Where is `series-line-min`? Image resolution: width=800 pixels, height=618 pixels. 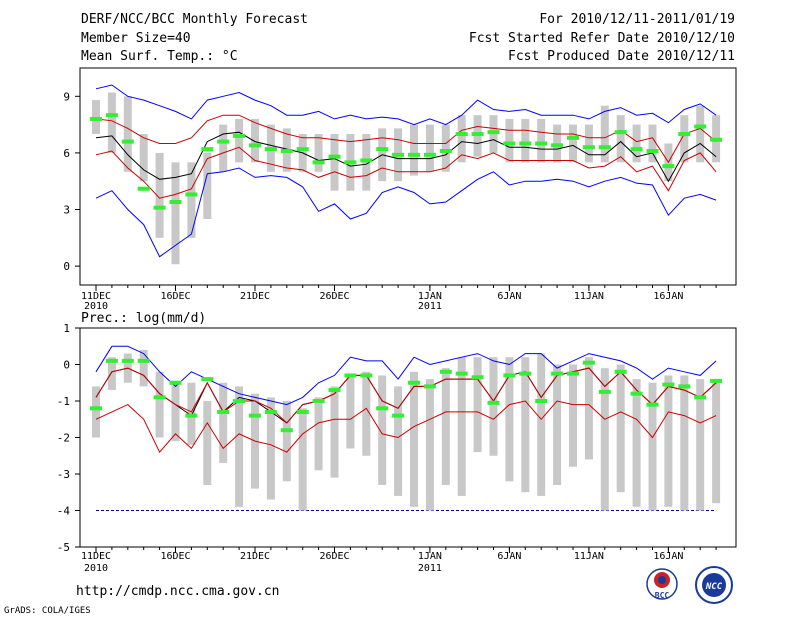 series-line-min is located at coordinates (406, 212).